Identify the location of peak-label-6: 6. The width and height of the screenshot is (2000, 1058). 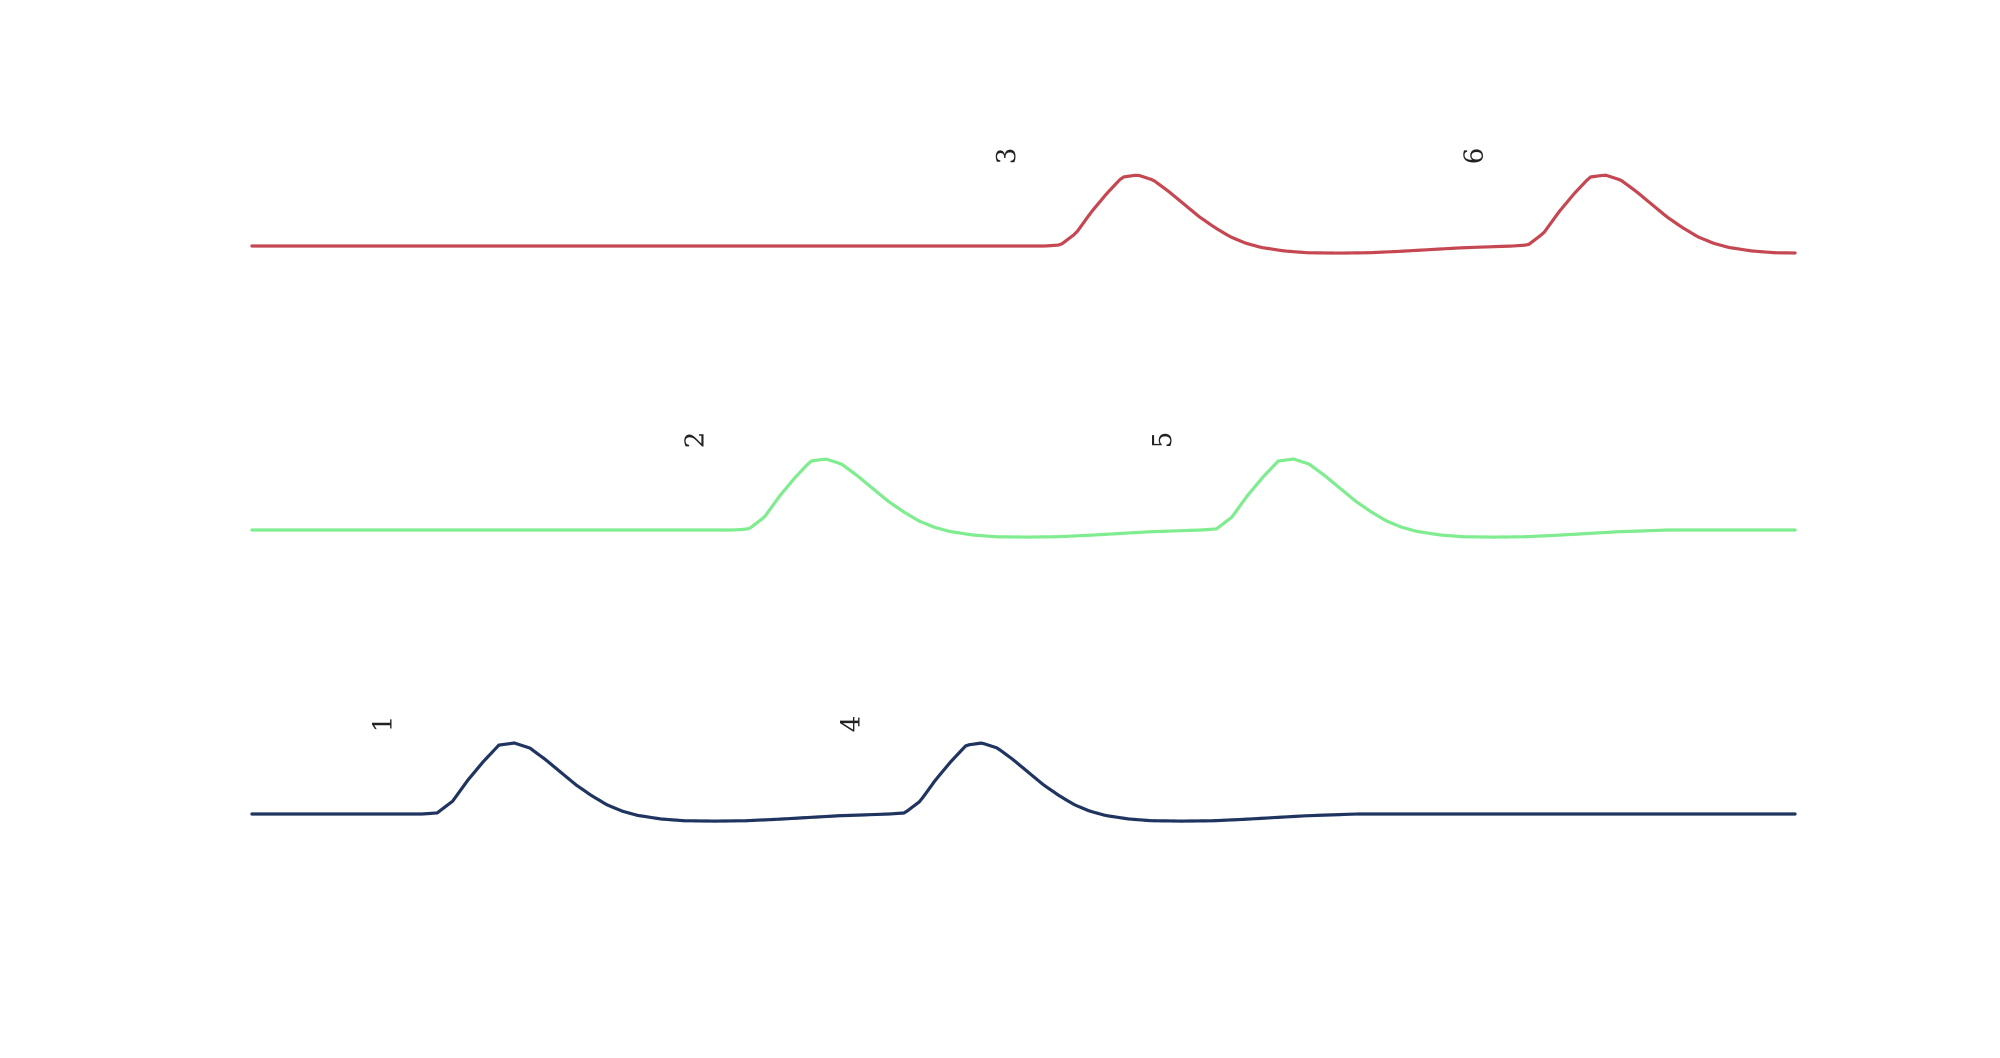
(1475, 156).